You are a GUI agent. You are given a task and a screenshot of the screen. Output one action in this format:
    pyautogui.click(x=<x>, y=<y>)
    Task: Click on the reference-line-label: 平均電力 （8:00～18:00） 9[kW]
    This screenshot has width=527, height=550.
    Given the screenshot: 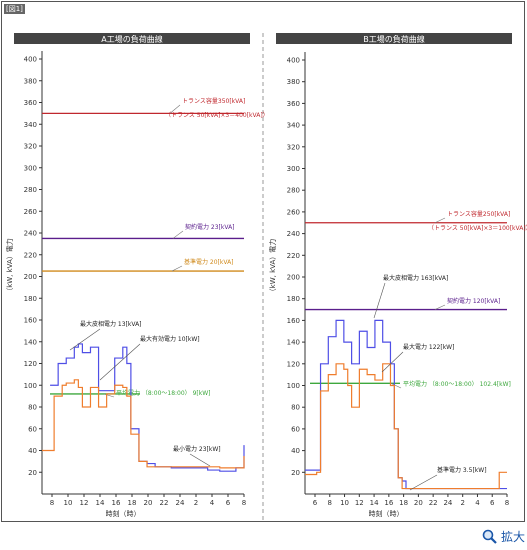 What is the action you would take?
    pyautogui.click(x=163, y=393)
    